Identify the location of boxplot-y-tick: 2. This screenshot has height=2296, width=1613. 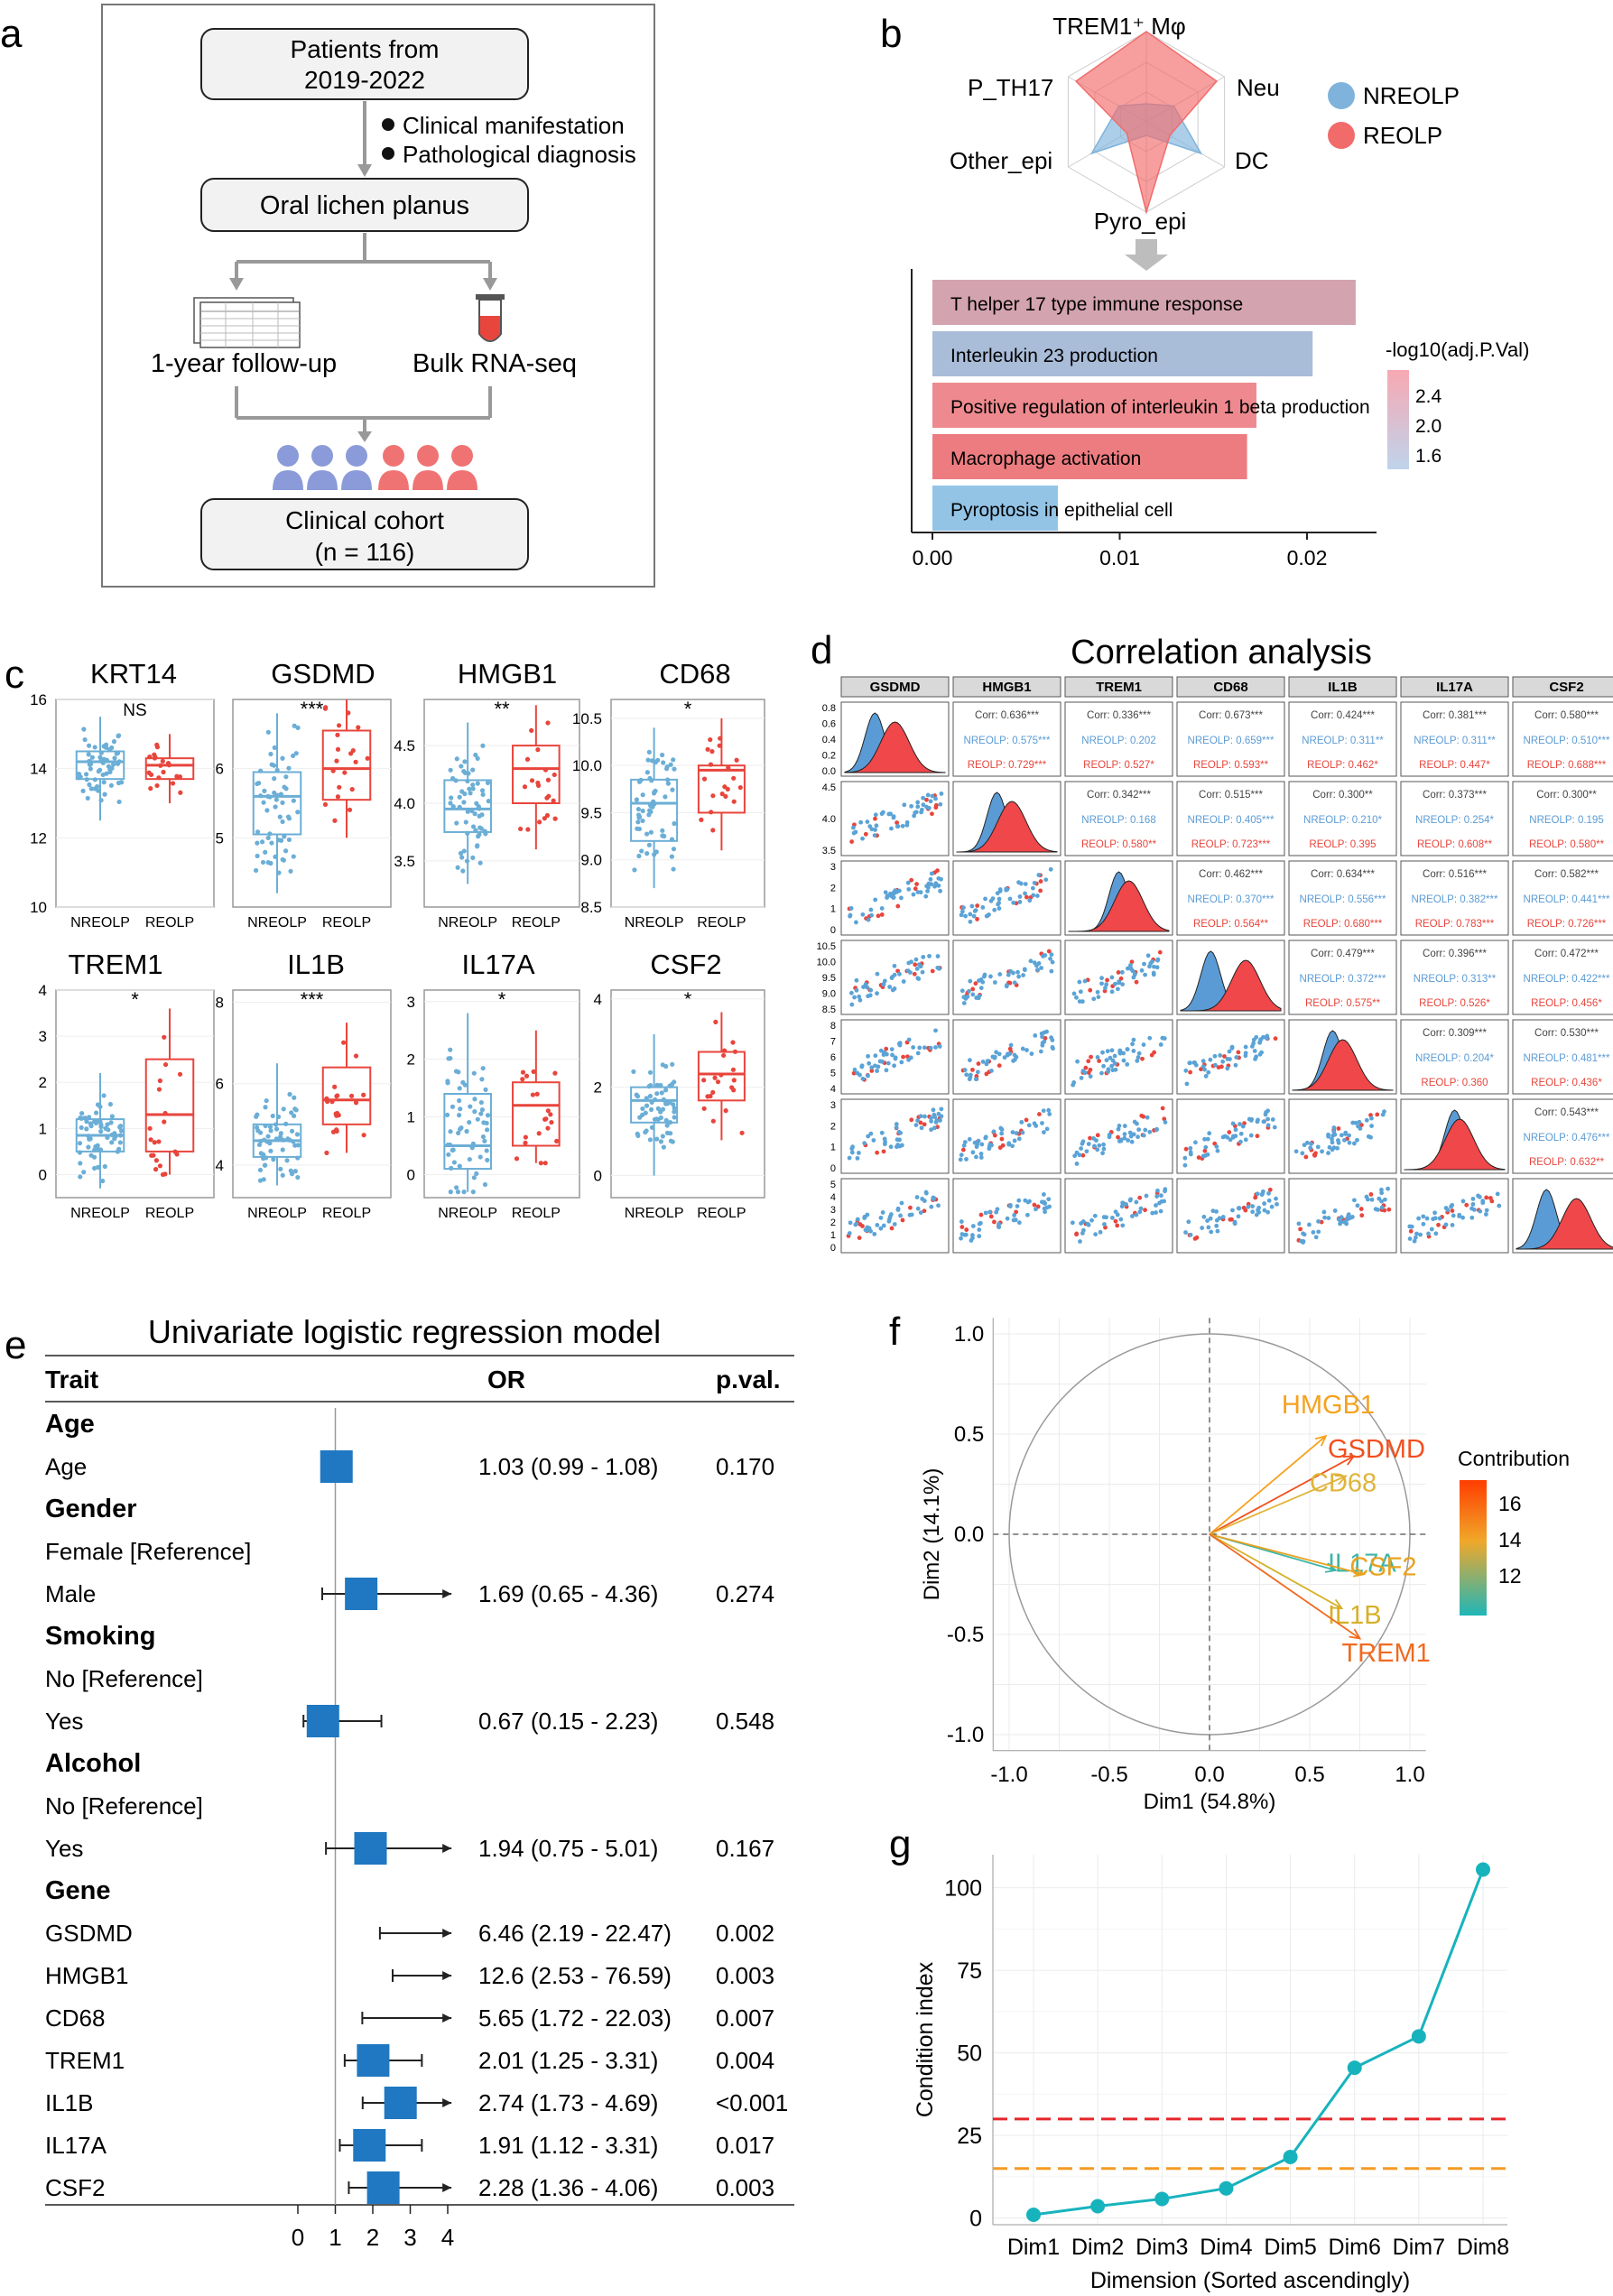
(43, 1082).